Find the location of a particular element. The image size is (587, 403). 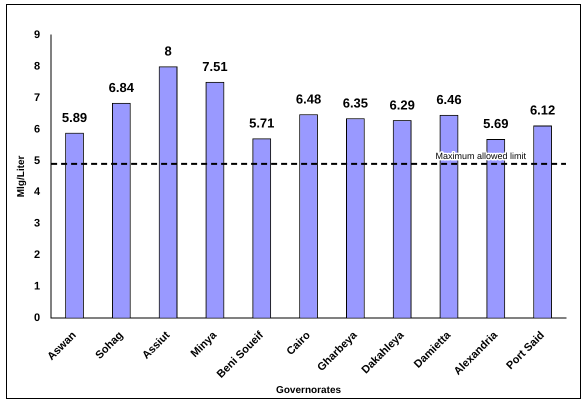

data-label: 5.89 is located at coordinates (75, 117).